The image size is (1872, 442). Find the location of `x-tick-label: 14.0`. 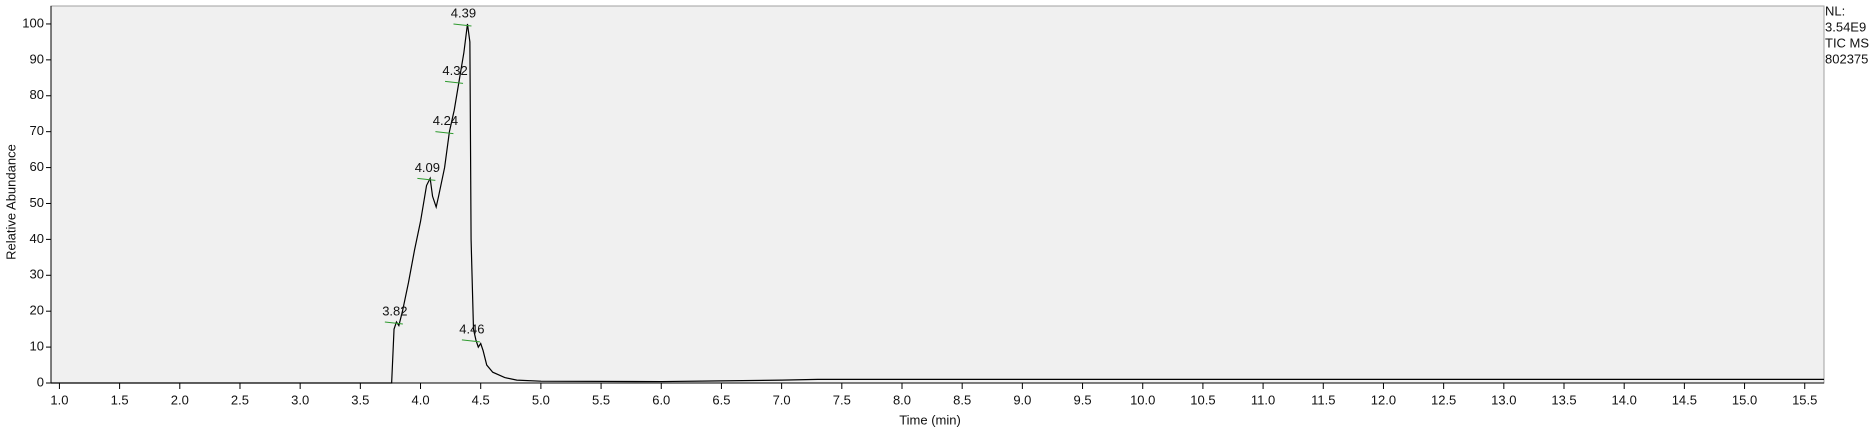

x-tick-label: 14.0 is located at coordinates (1624, 399).